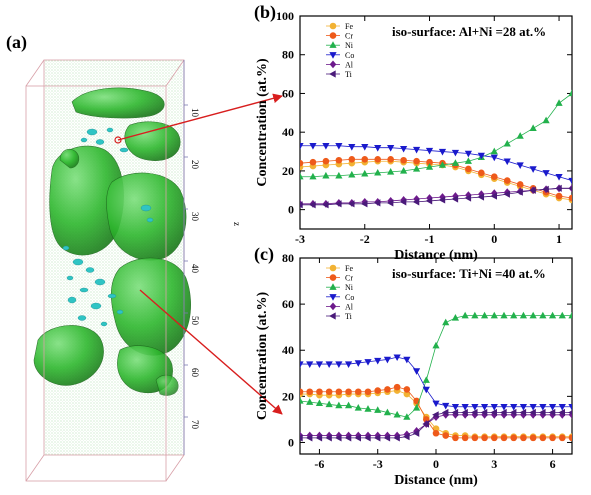 The image size is (591, 495). What do you see at coordinates (436, 412) in the screenshot?
I see `series-cr` at bounding box center [436, 412].